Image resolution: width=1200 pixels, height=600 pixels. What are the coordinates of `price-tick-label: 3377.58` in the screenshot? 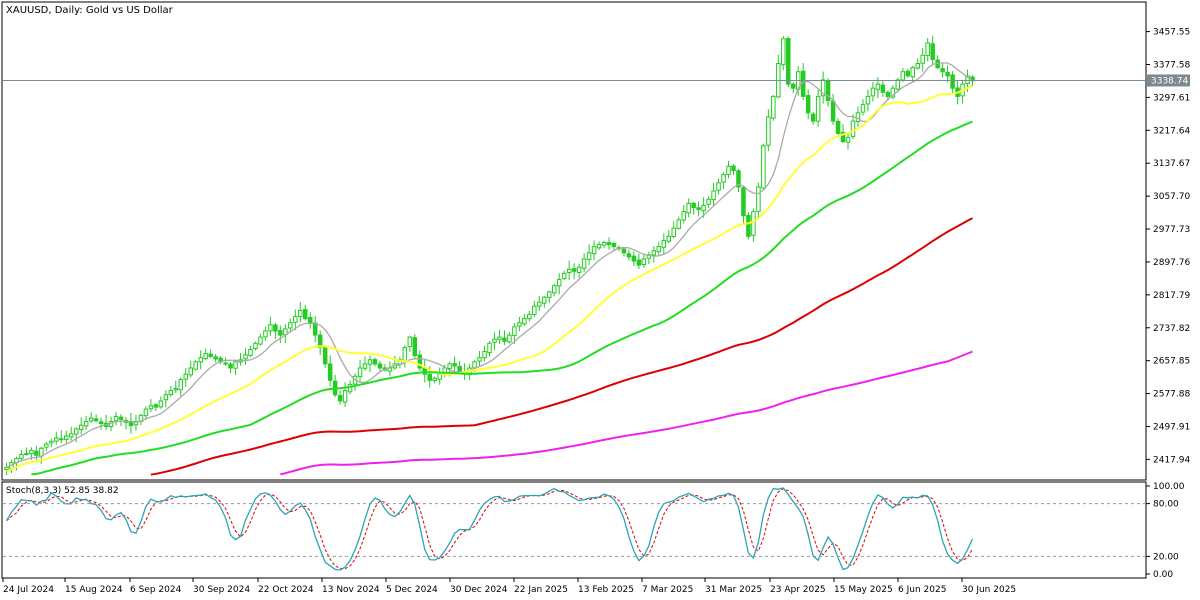 It's located at (1171, 65).